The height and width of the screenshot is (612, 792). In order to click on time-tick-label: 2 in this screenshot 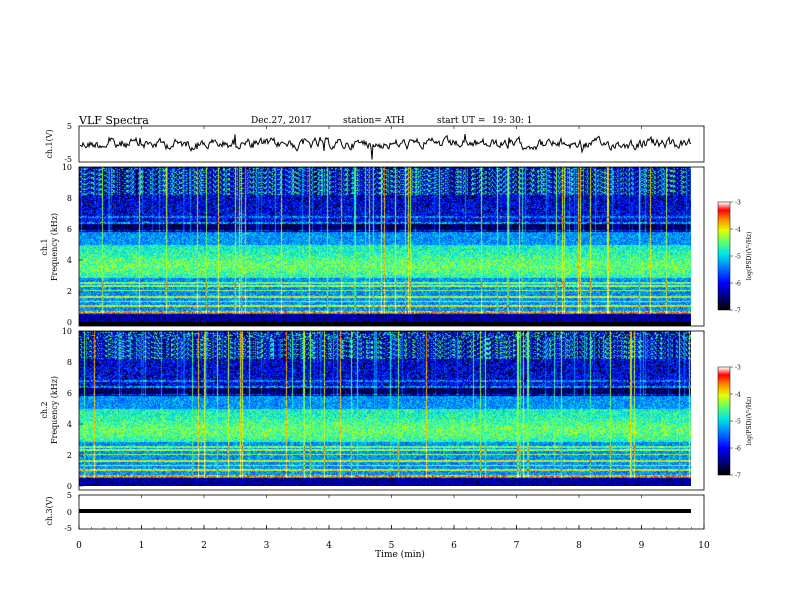, I will do `click(204, 546)`.